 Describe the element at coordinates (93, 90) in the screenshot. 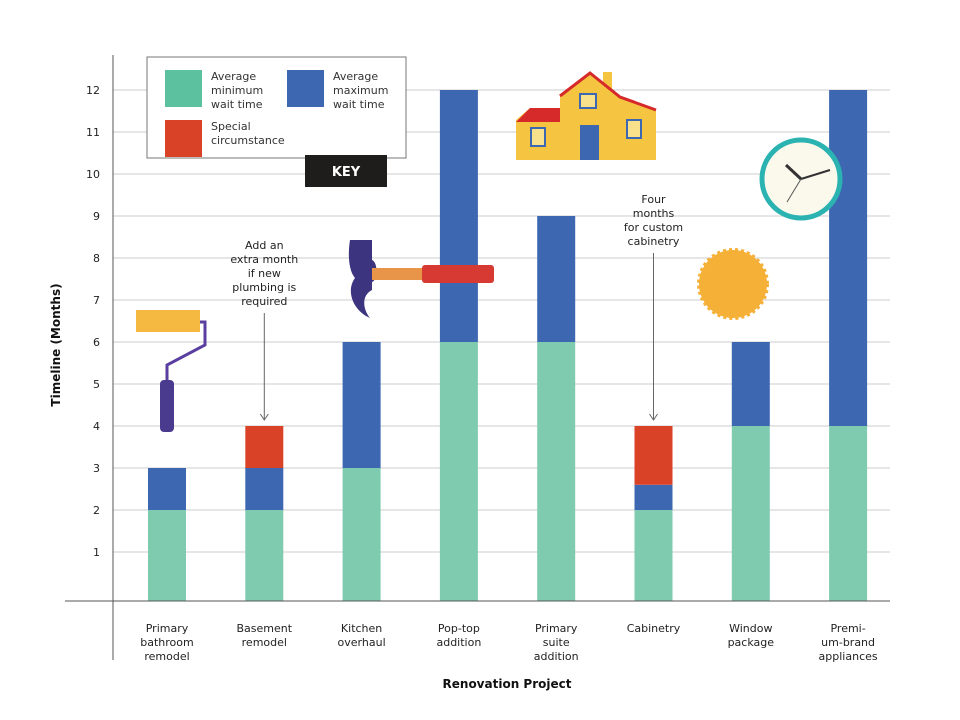

I see `y-tick-label: 12` at that location.